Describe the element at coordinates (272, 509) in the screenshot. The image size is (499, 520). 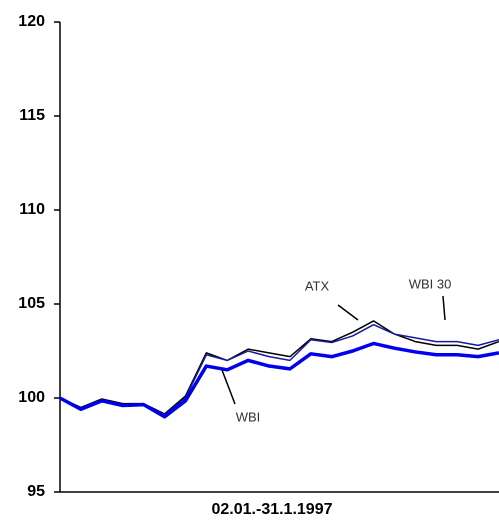
I see `x-axis-label: 02.01.-31.1.1997` at that location.